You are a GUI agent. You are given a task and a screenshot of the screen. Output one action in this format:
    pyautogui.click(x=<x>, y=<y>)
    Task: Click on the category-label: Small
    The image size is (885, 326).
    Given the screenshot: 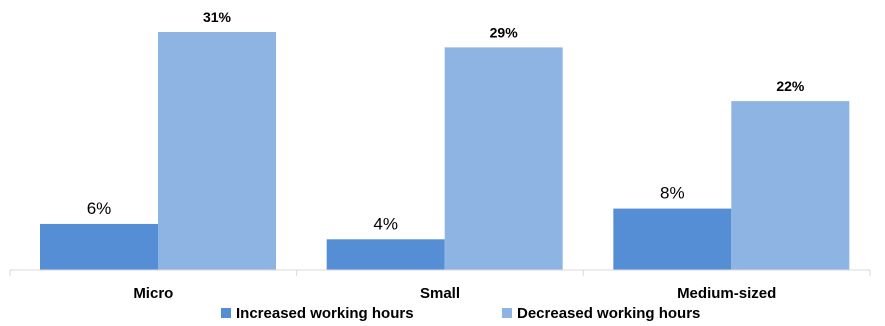 What is the action you would take?
    pyautogui.click(x=440, y=293)
    